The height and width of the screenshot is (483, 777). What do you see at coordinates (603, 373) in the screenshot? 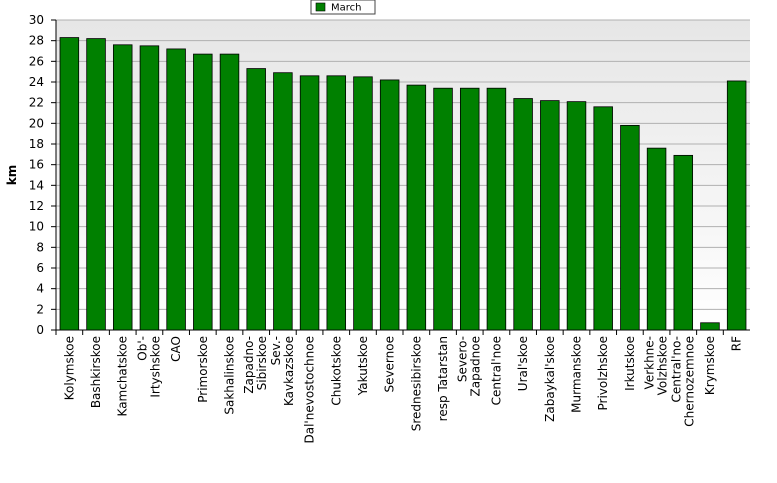
I see `x-tick-label-line: Privolzhskoe` at bounding box center [603, 373].